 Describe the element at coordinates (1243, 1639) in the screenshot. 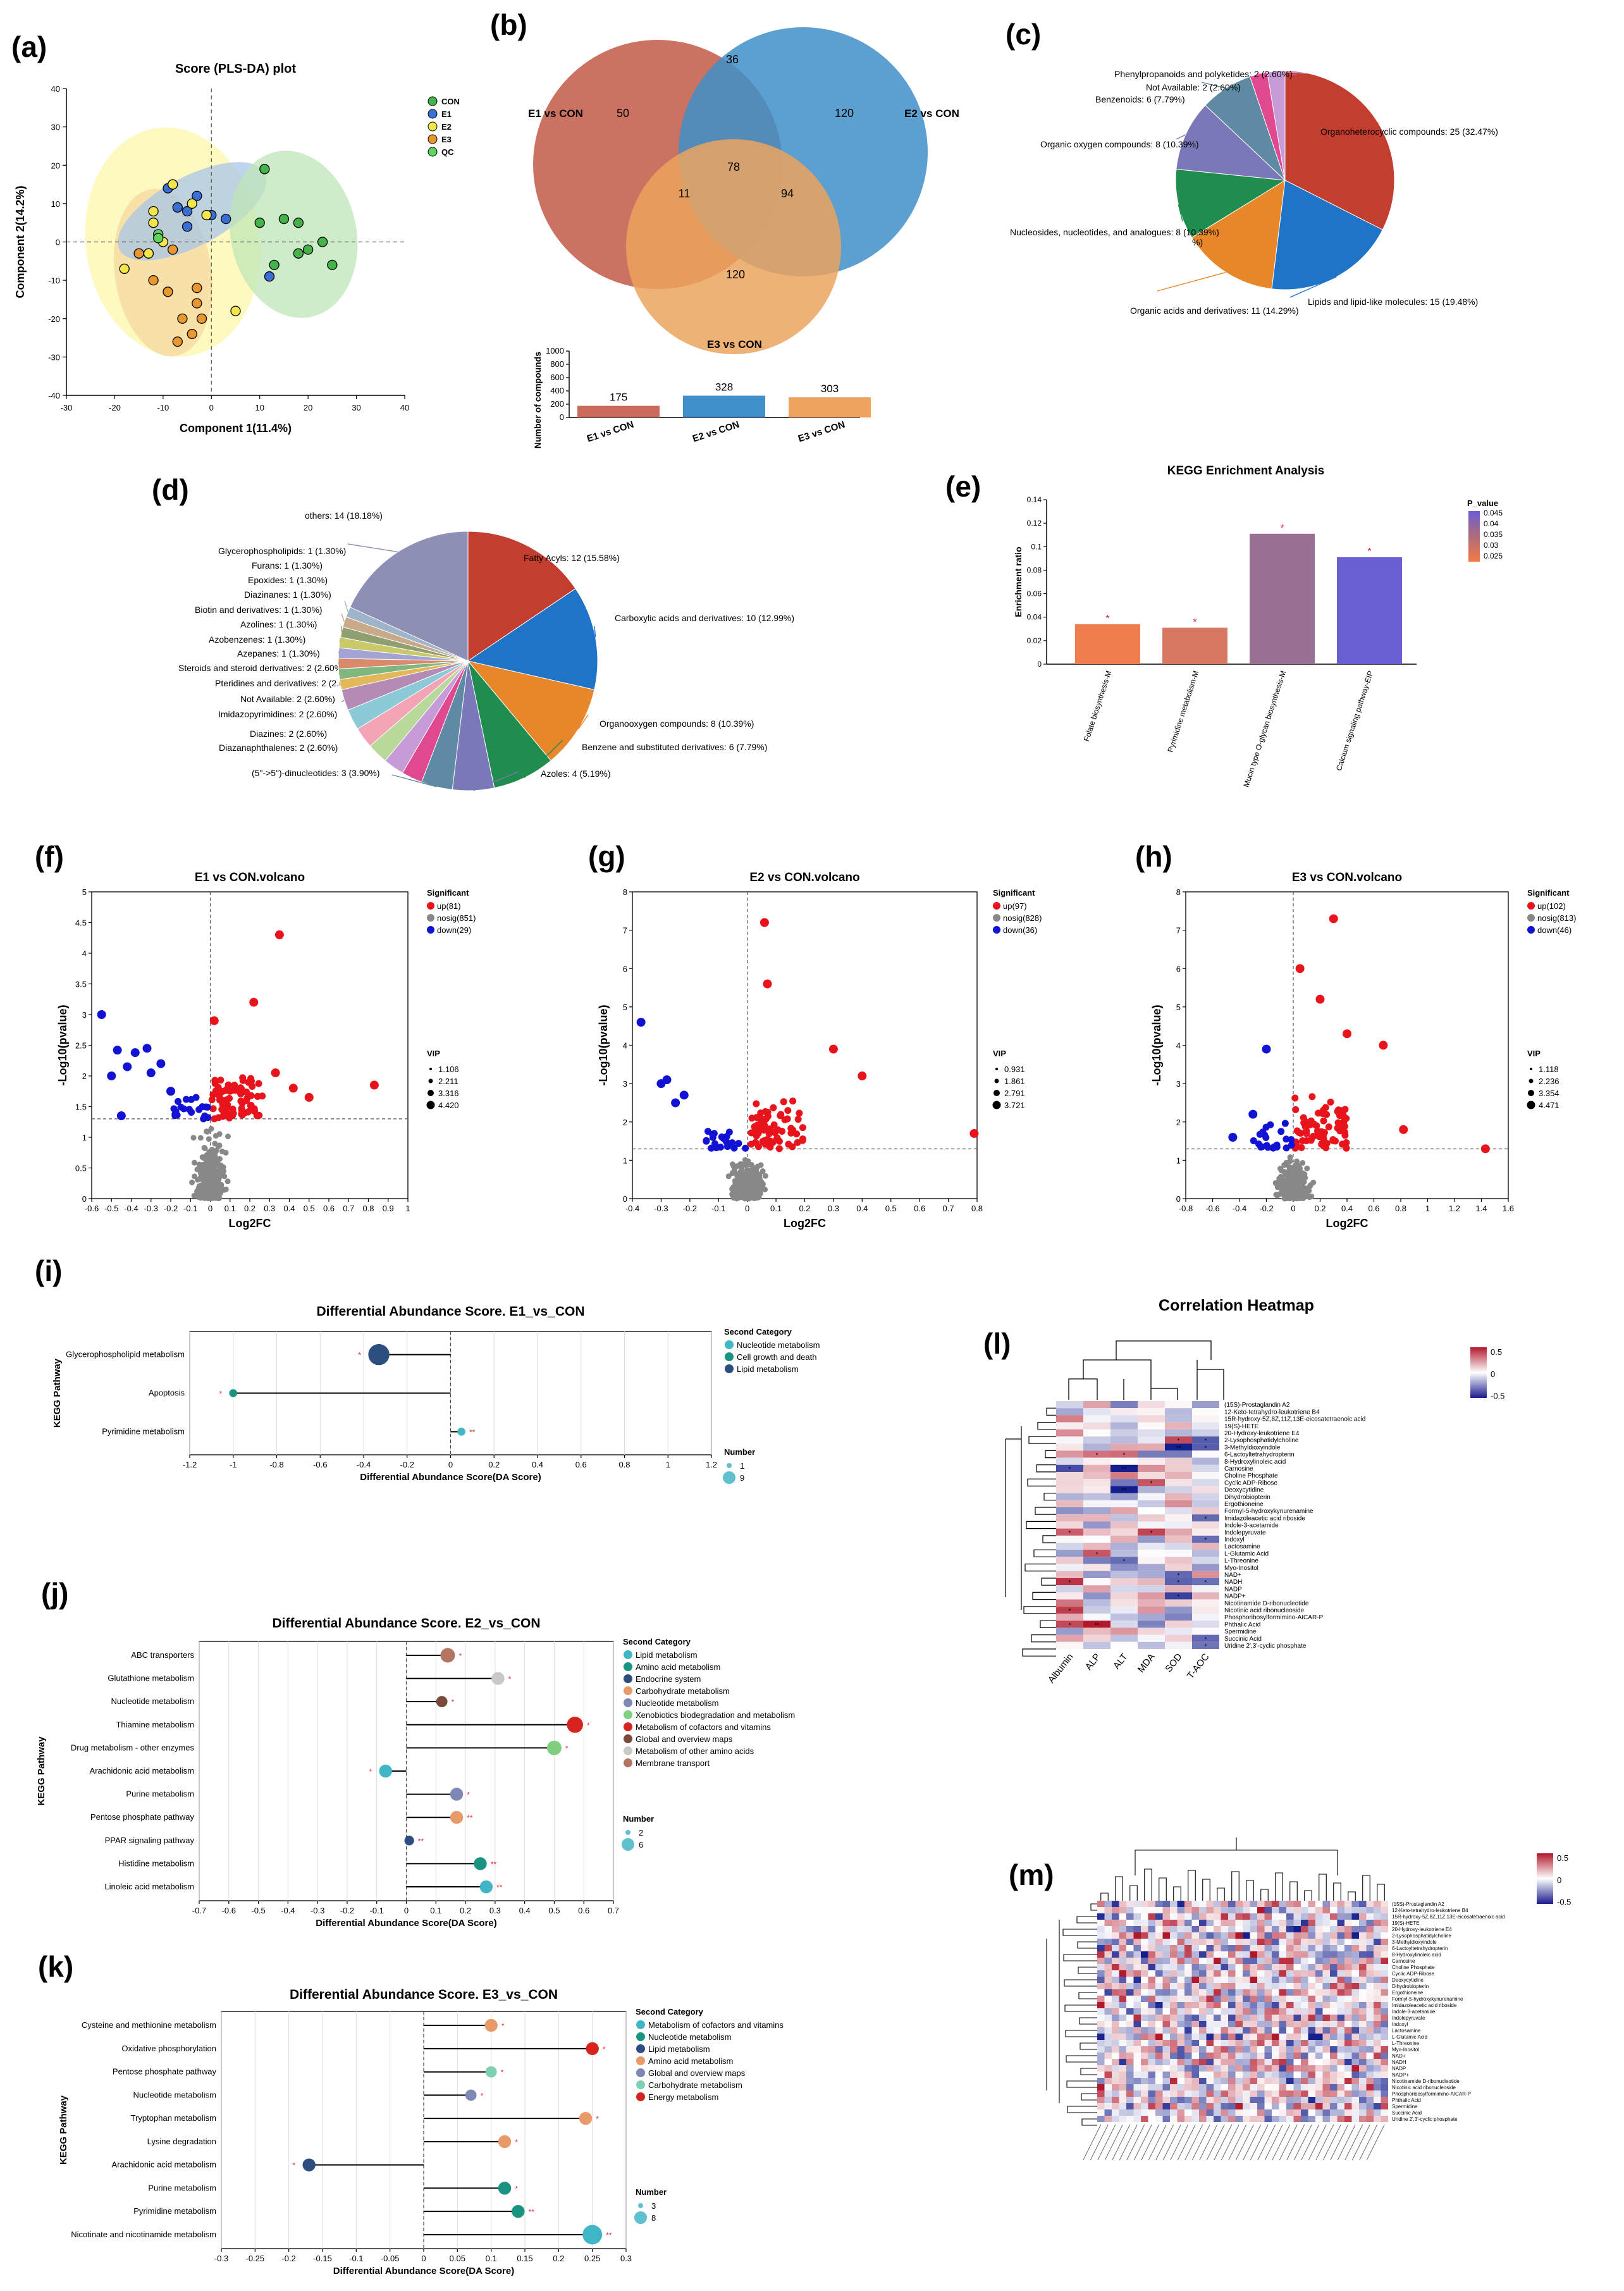

I see `heatmap-row-label: Succinic Acid` at that location.